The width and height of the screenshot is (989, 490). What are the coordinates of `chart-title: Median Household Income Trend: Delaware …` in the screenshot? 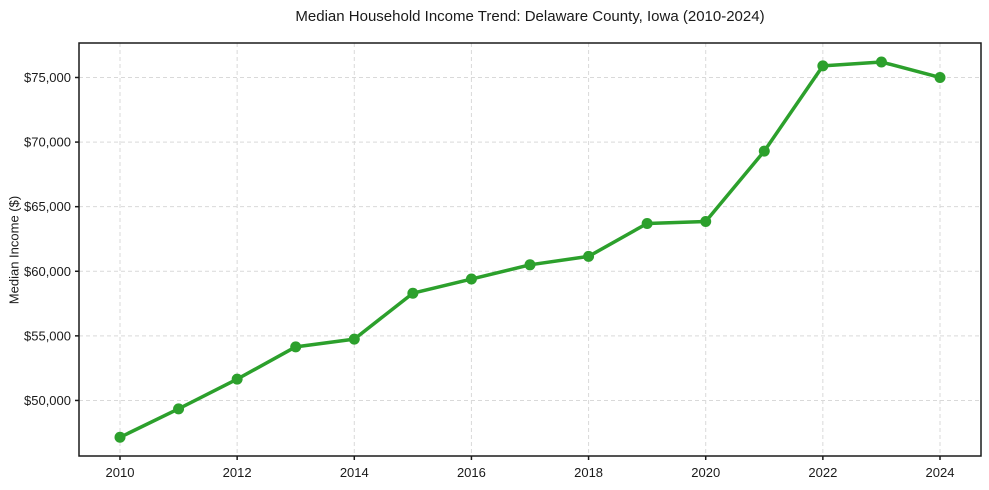 It's located at (530, 16).